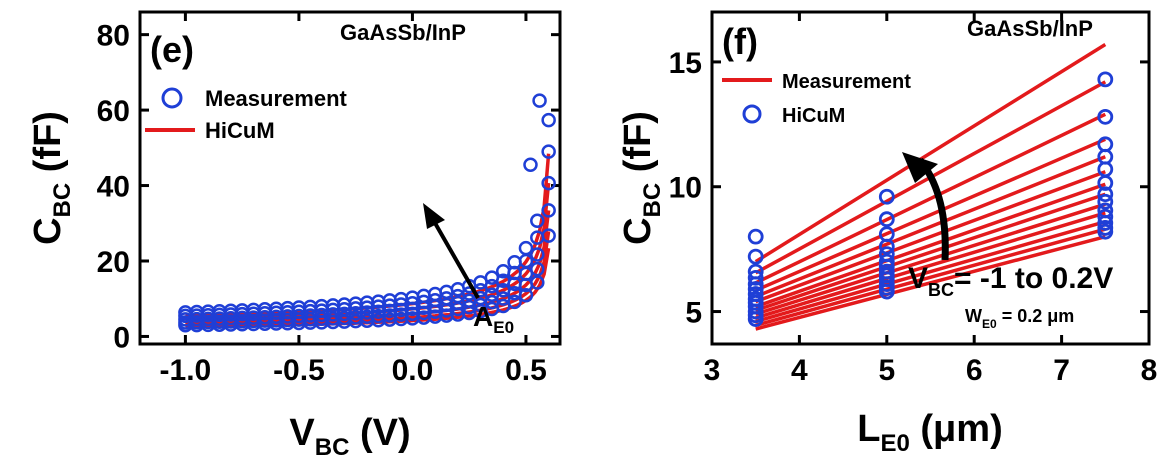 The height and width of the screenshot is (461, 1165). Describe the element at coordinates (641, 178) in the screenshot. I see `panel-f-y-axis-title: CBC (fF)` at that location.